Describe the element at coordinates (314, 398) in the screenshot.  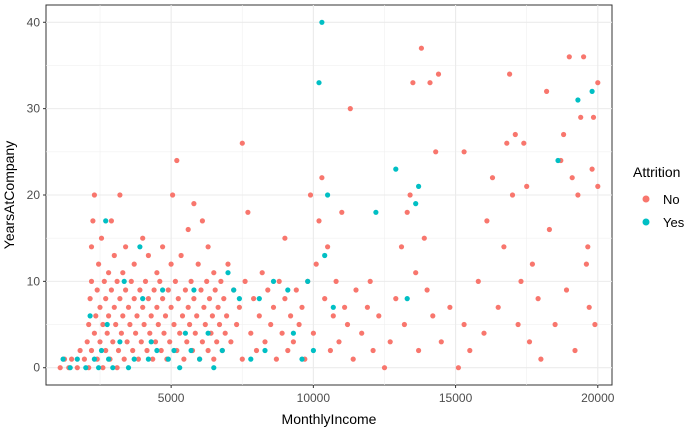
I see `x-tick-label: 10000` at that location.